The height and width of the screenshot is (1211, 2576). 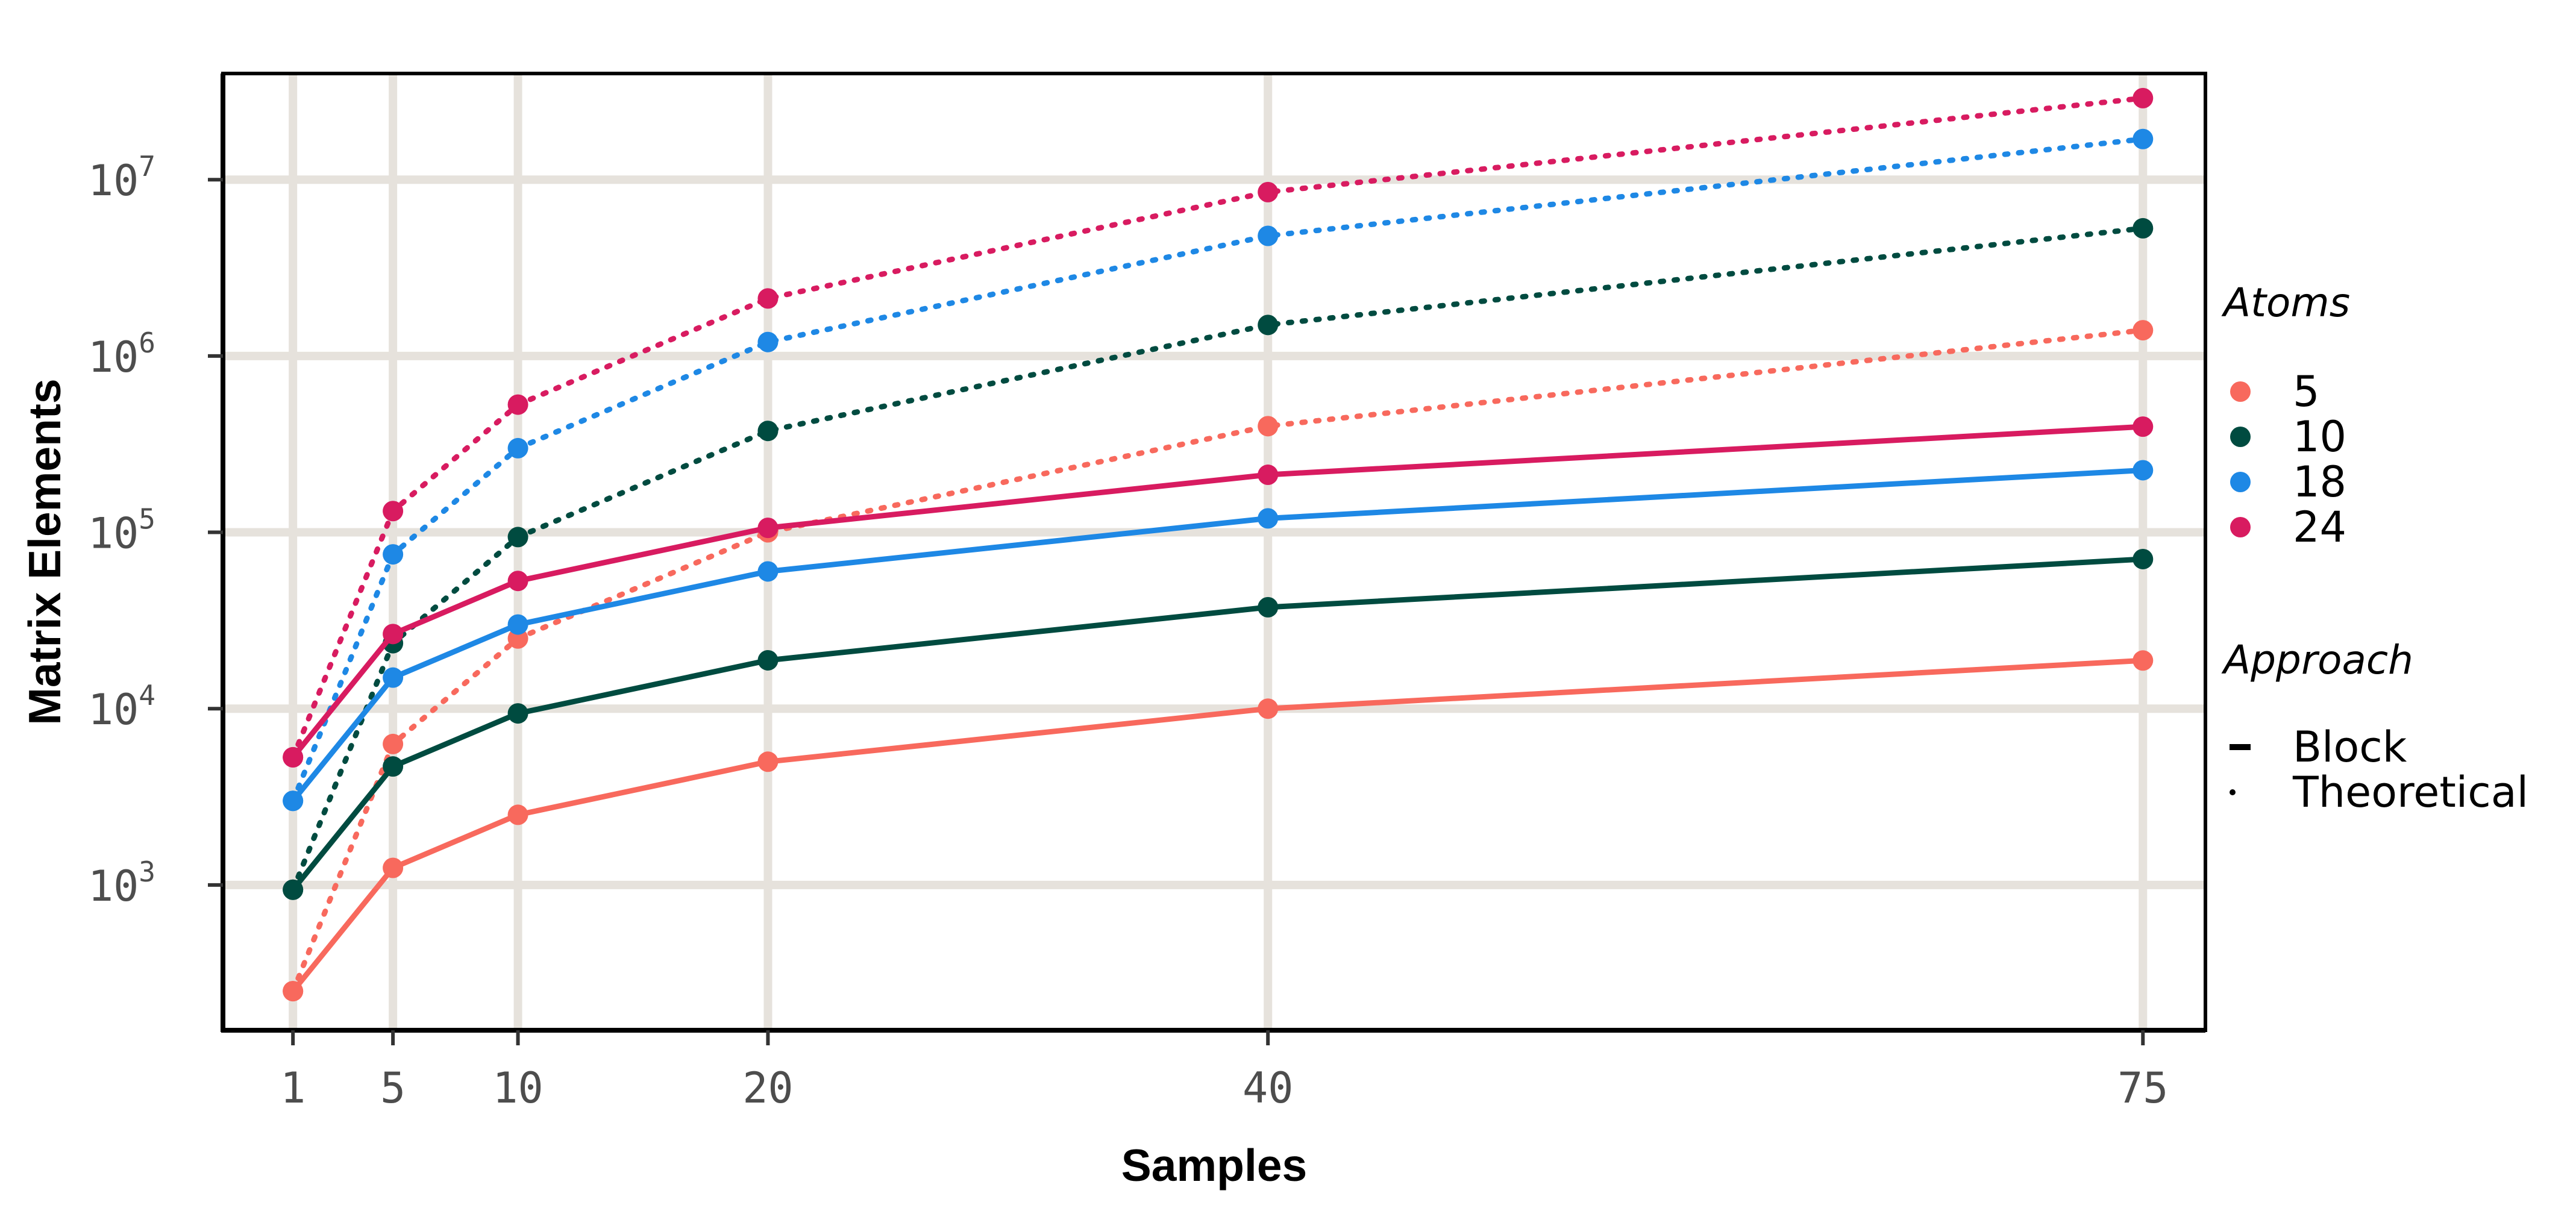 I want to click on legend-atoms-label: 5, so click(x=2306, y=391).